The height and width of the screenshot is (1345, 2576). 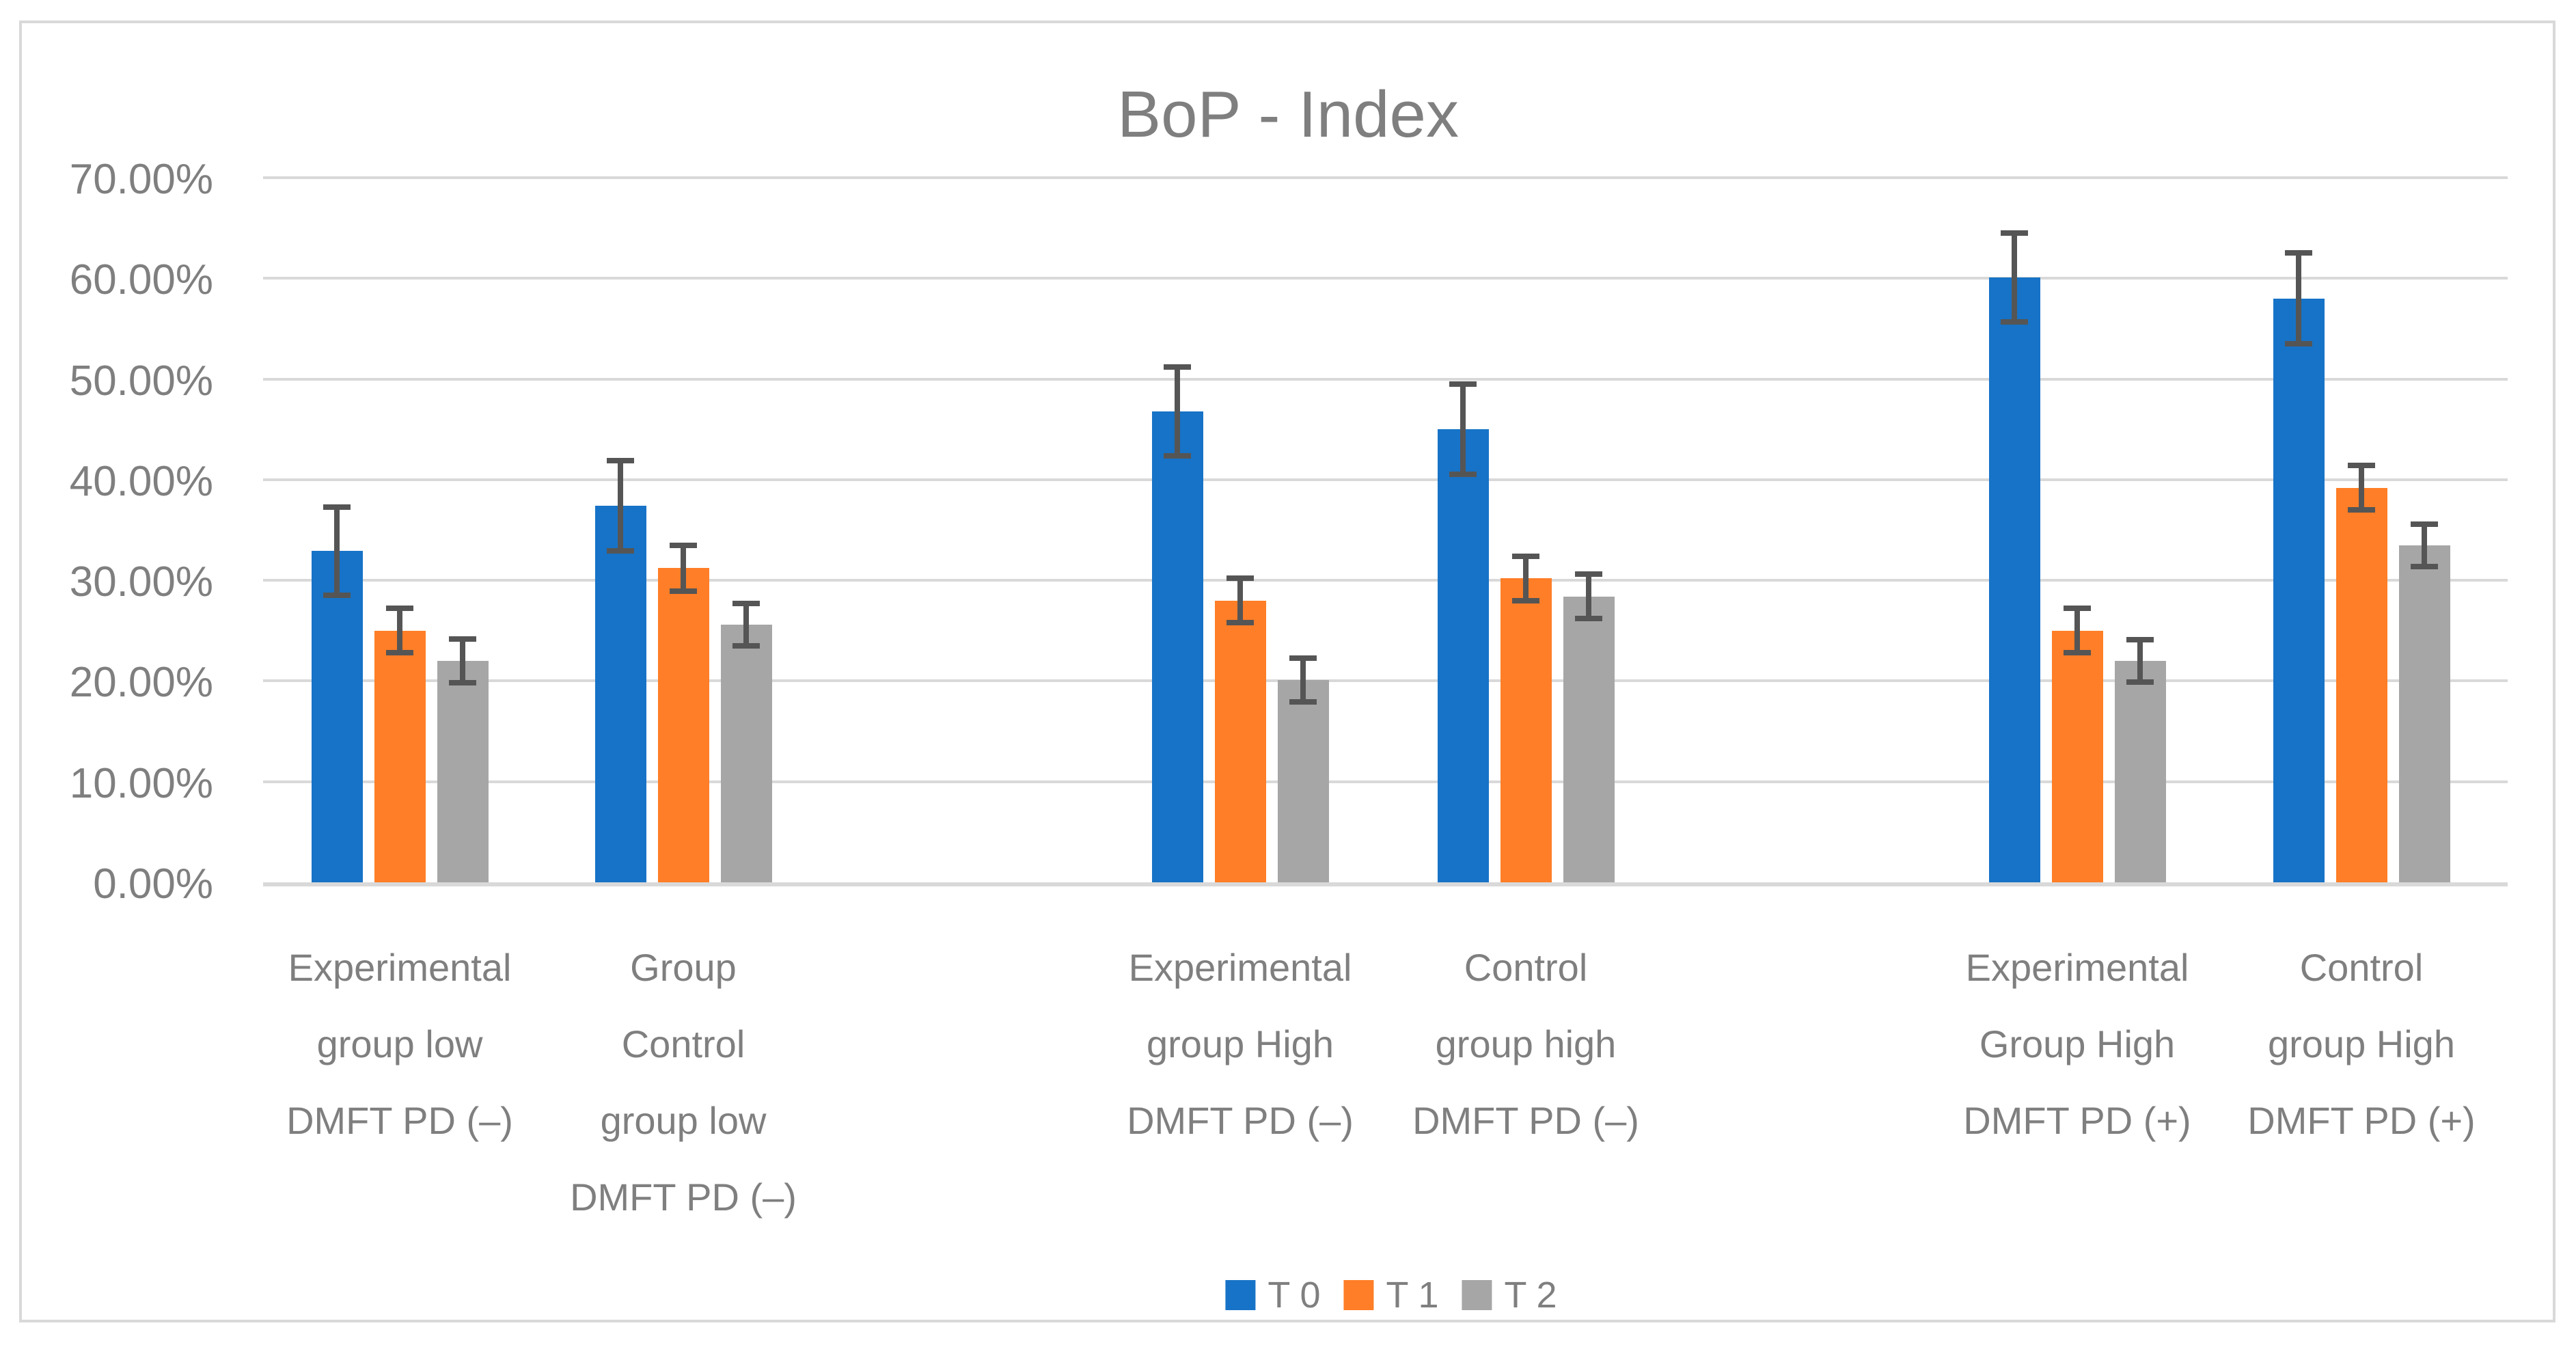 I want to click on bar-t2-group6, so click(x=2424, y=713).